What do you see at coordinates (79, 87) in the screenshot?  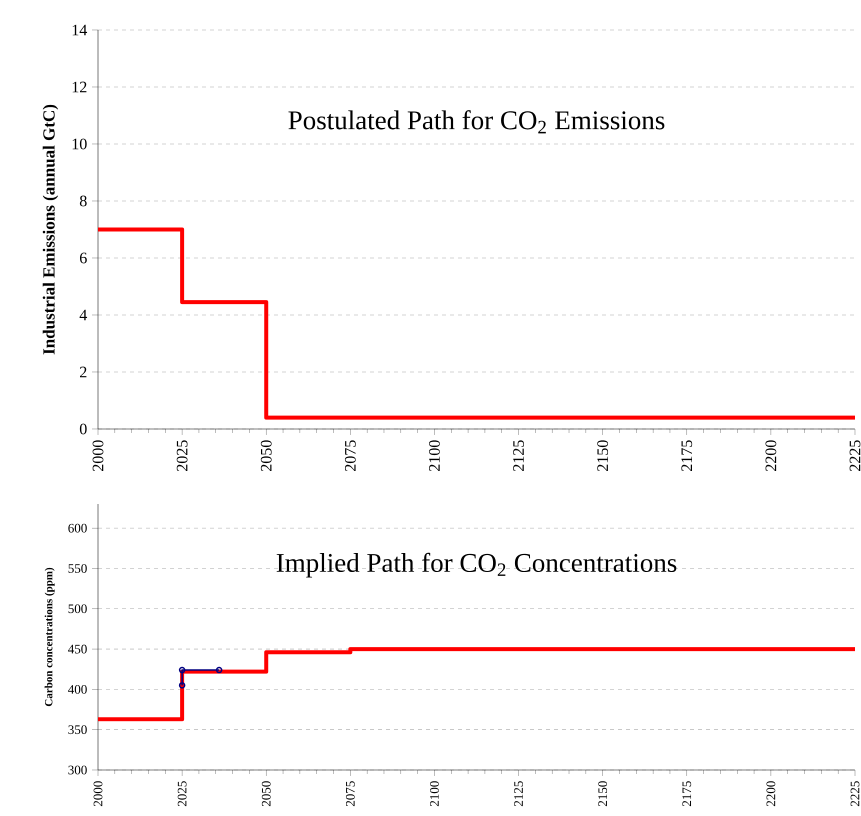 I see `y-tick-label: 12` at bounding box center [79, 87].